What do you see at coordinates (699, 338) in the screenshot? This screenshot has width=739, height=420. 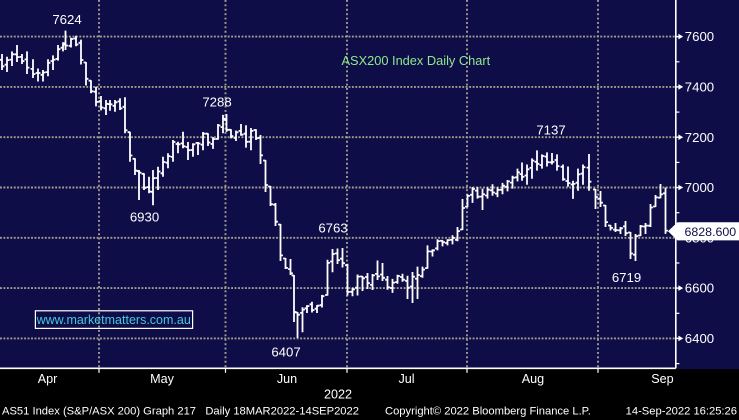 I see `svg-text: 6400` at bounding box center [699, 338].